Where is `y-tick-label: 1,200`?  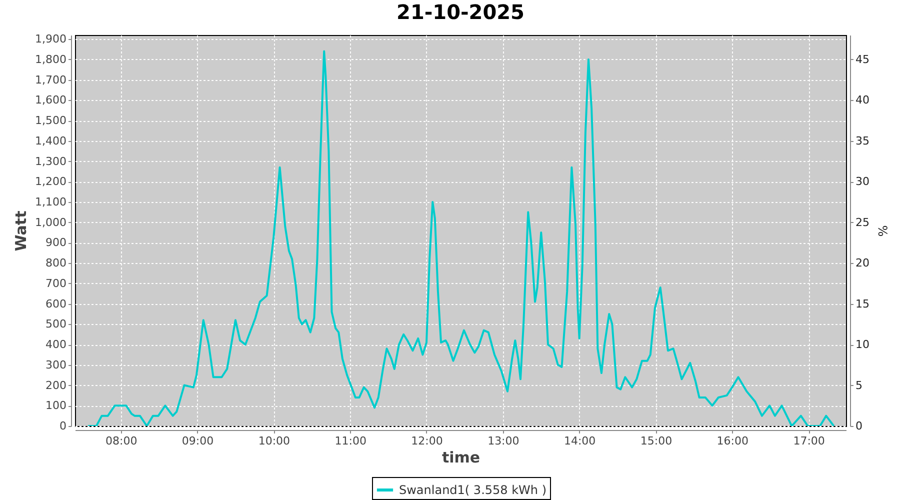
y-tick-label: 1,200 is located at coordinates (50, 181).